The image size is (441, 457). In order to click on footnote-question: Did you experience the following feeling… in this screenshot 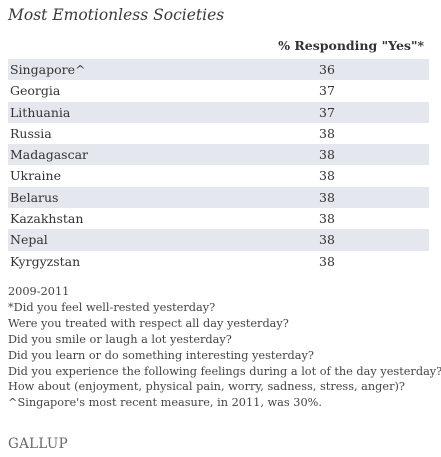, I will do `click(224, 371)`.